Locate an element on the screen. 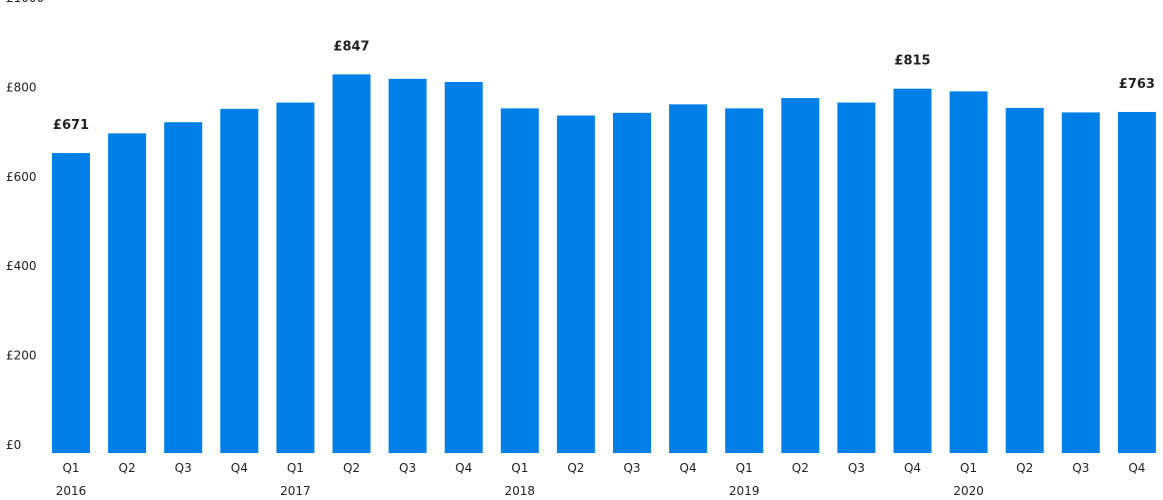  y-tick-label: £400 is located at coordinates (21, 266).